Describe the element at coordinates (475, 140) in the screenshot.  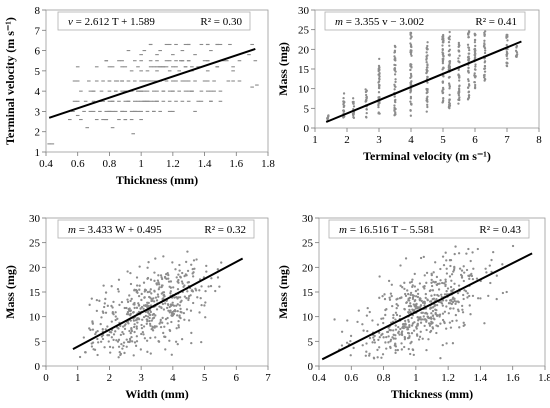
I see `x-tick-label: 6` at that location.